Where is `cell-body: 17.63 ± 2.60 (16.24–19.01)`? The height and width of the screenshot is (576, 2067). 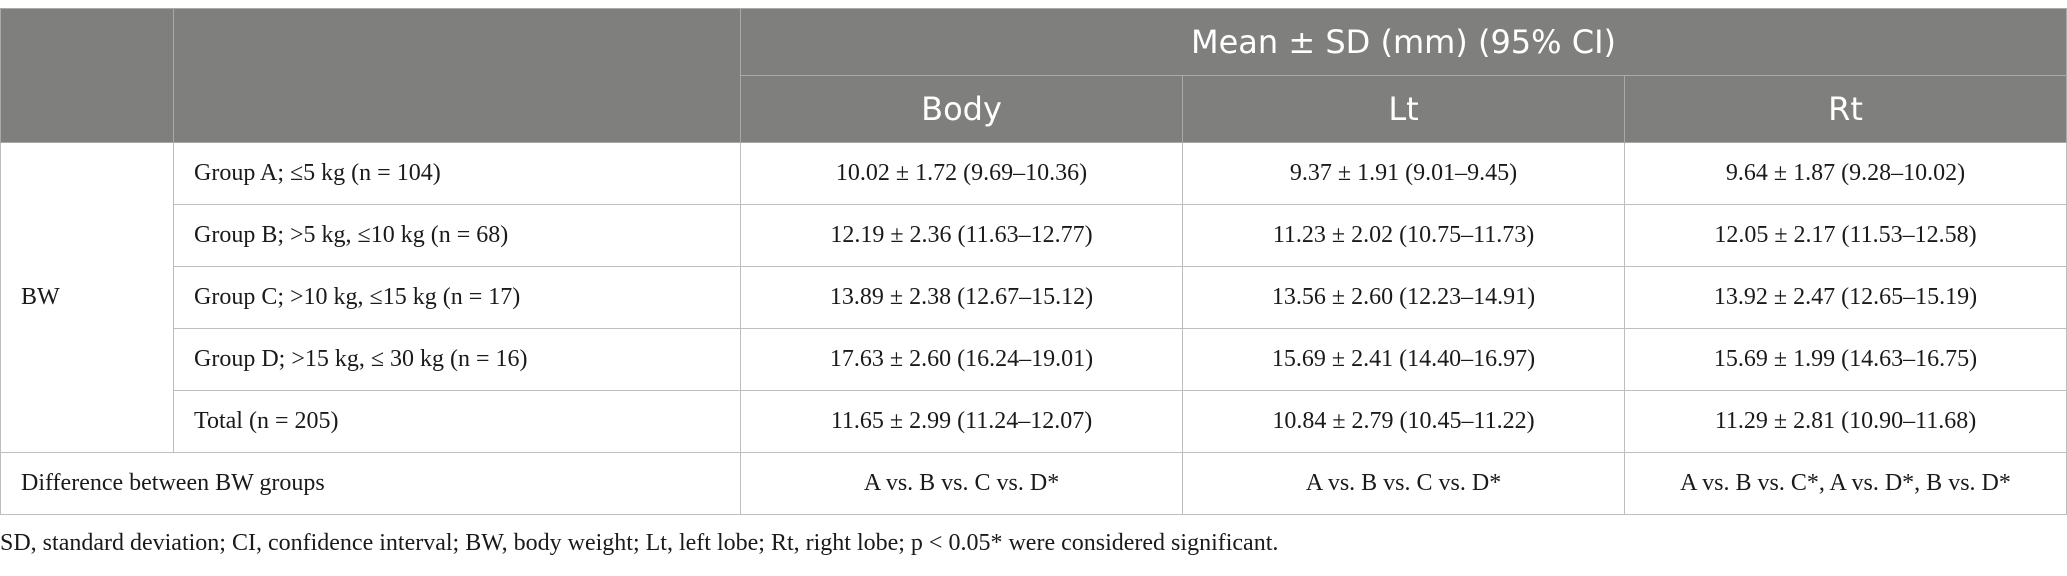 cell-body: 17.63 ± 2.60 (16.24–19.01) is located at coordinates (961, 359).